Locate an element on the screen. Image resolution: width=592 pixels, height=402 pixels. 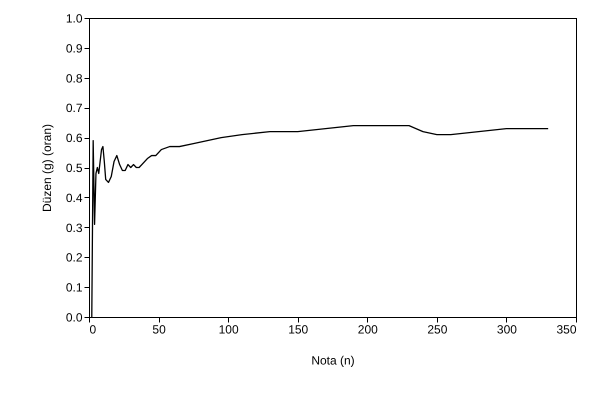
y-tick-label: 0.2 is located at coordinates (74, 257).